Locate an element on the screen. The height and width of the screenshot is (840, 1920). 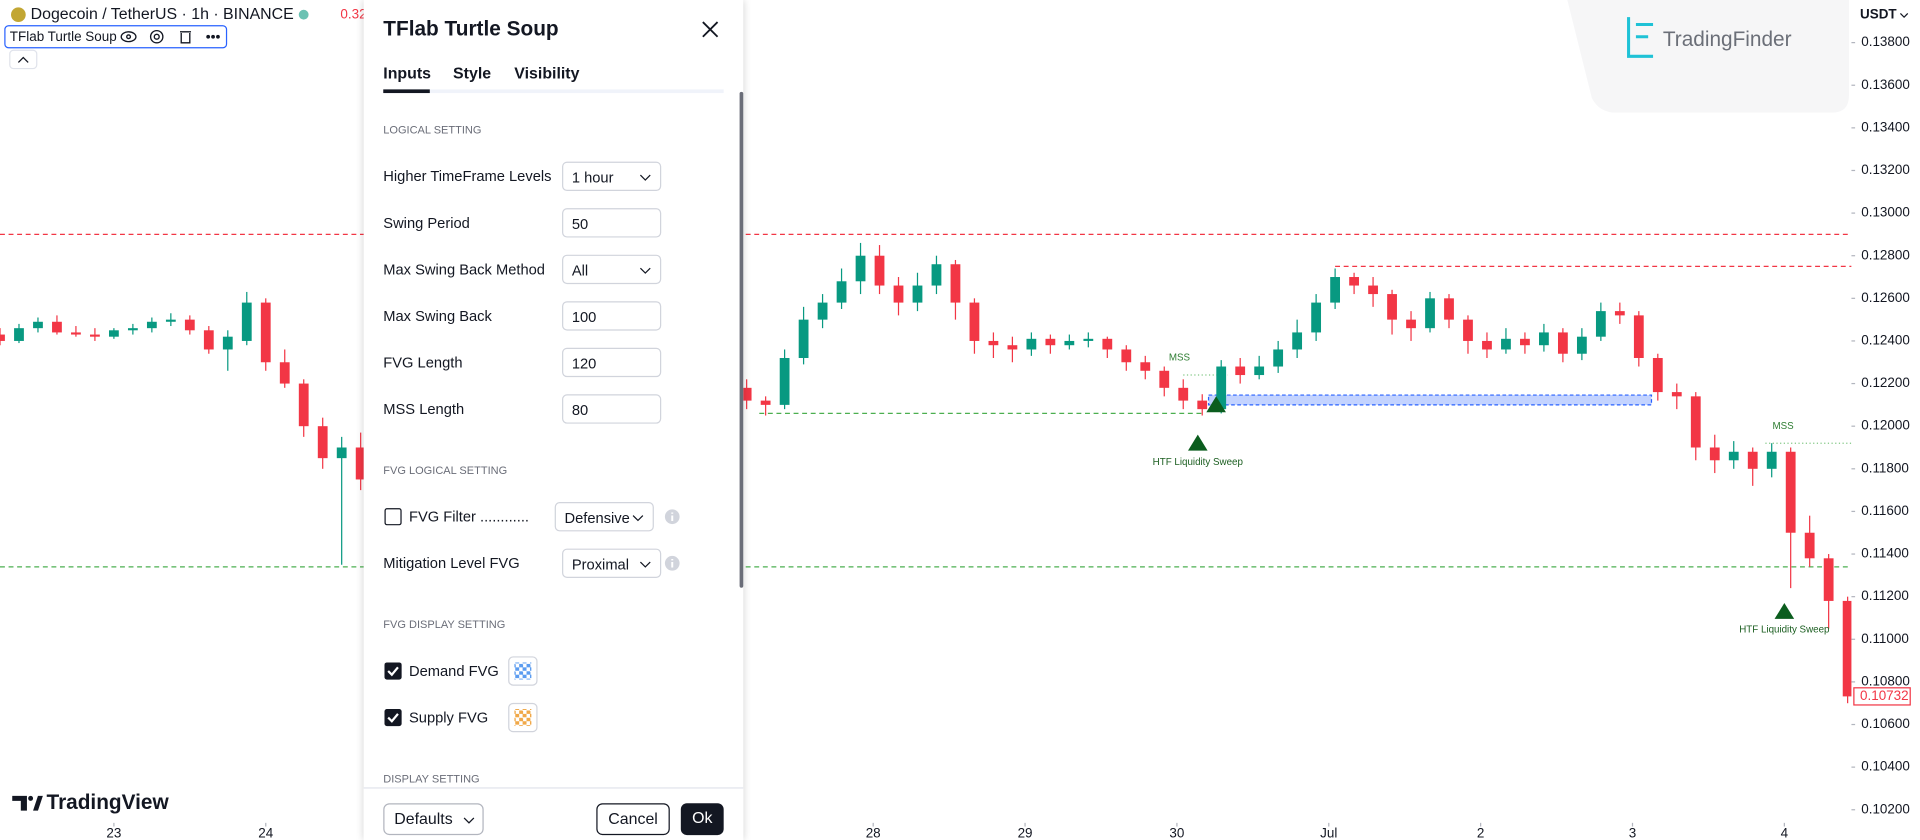
field-value: Defensive is located at coordinates (597, 518).